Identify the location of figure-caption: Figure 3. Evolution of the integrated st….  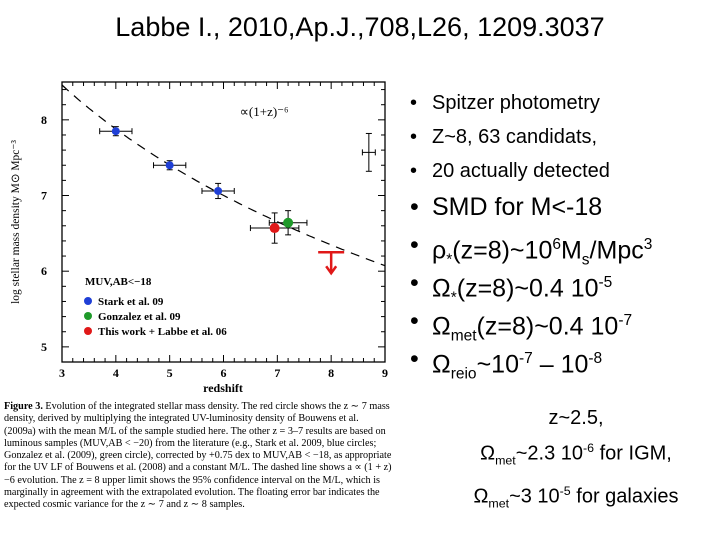
(198, 456).